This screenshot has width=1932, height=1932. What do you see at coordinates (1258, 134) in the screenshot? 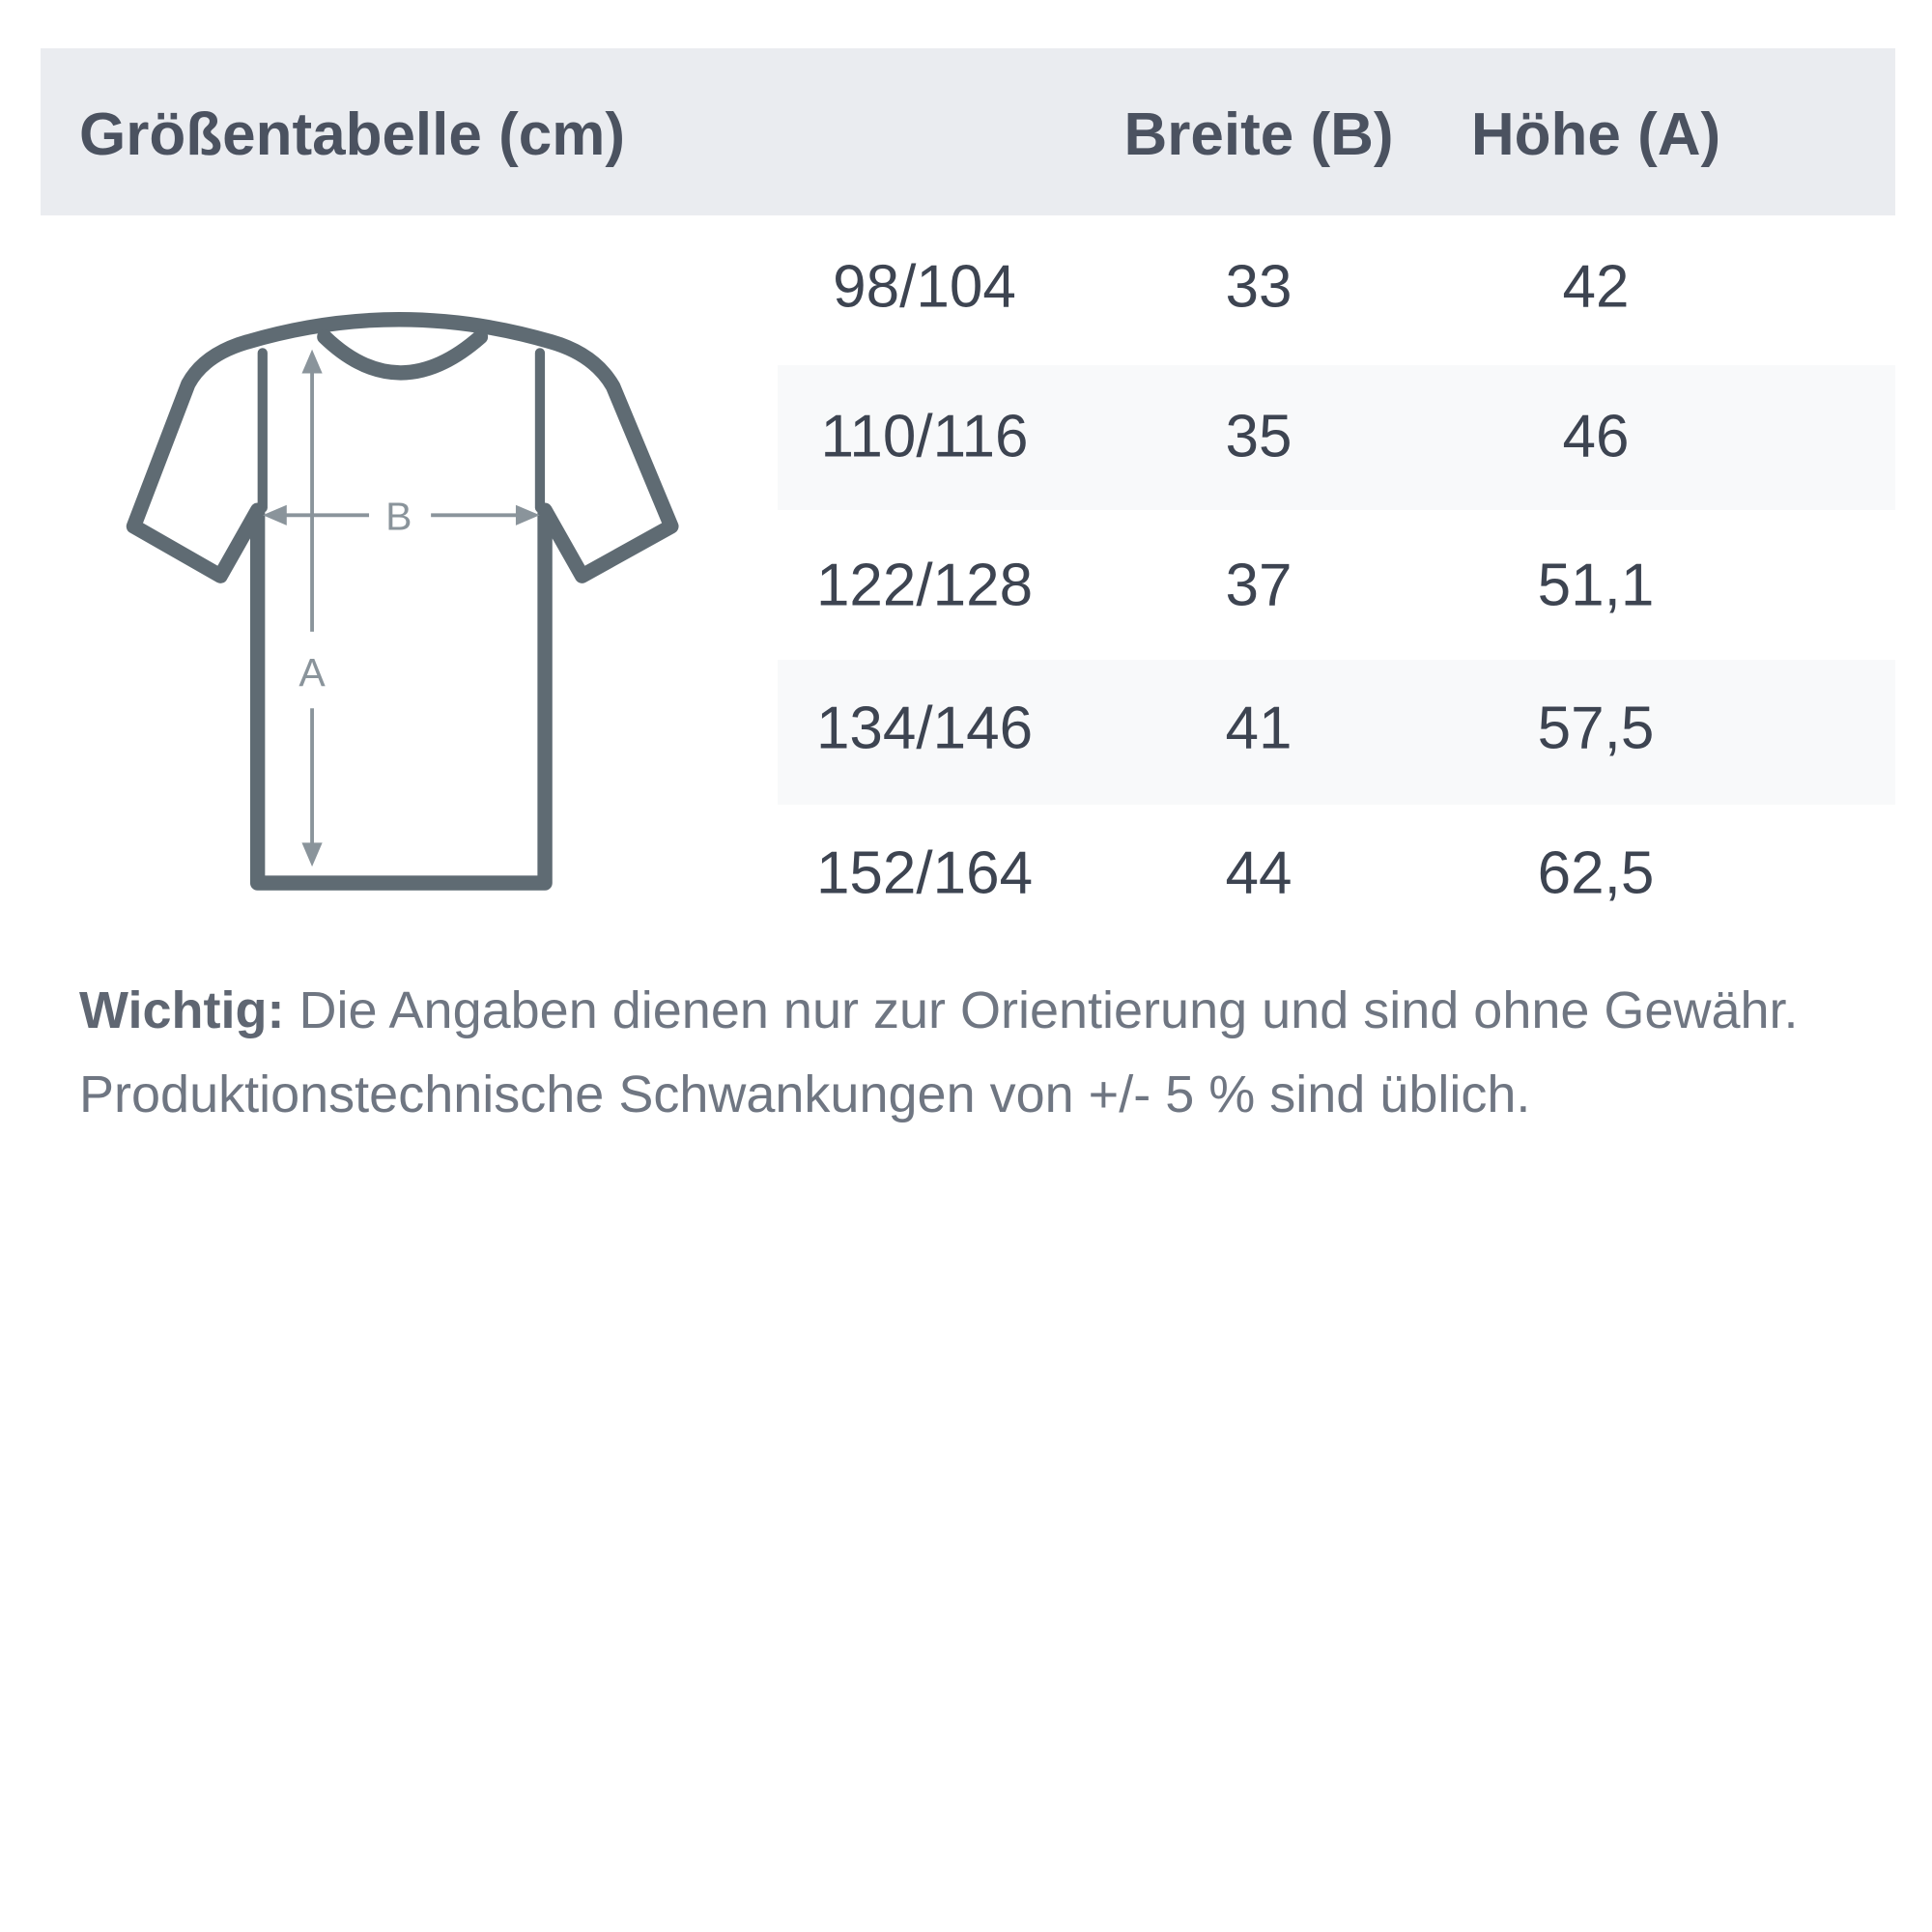
I see `column-header: Breite (B)` at bounding box center [1258, 134].